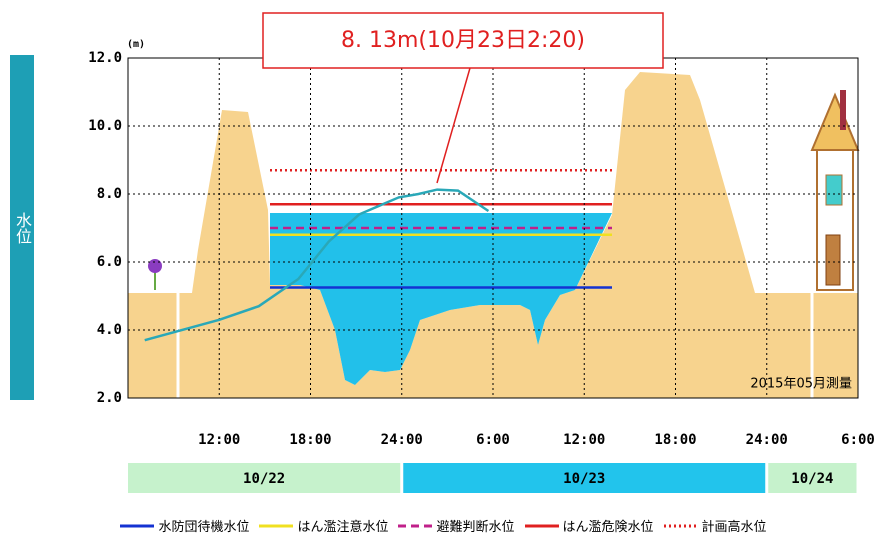 This screenshot has height=550, width=887. I want to click on legend-item: 計画高水位, so click(715, 525).